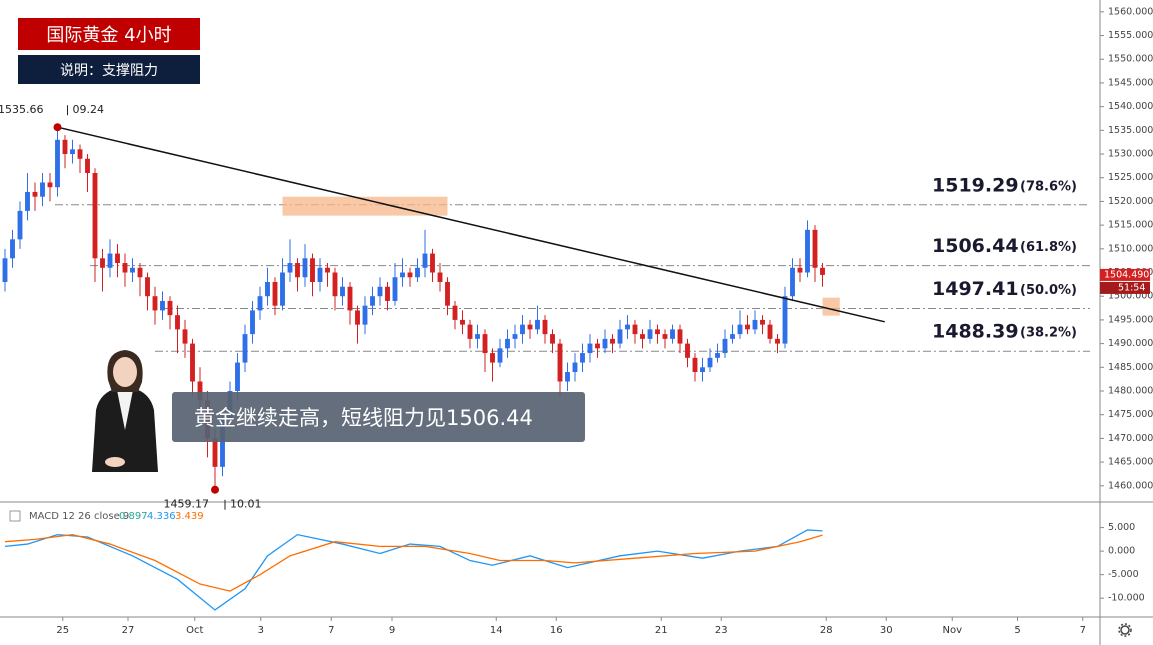  Describe the element at coordinates (1121, 551) in the screenshot. I see `y-tick-label: 0.000` at that location.